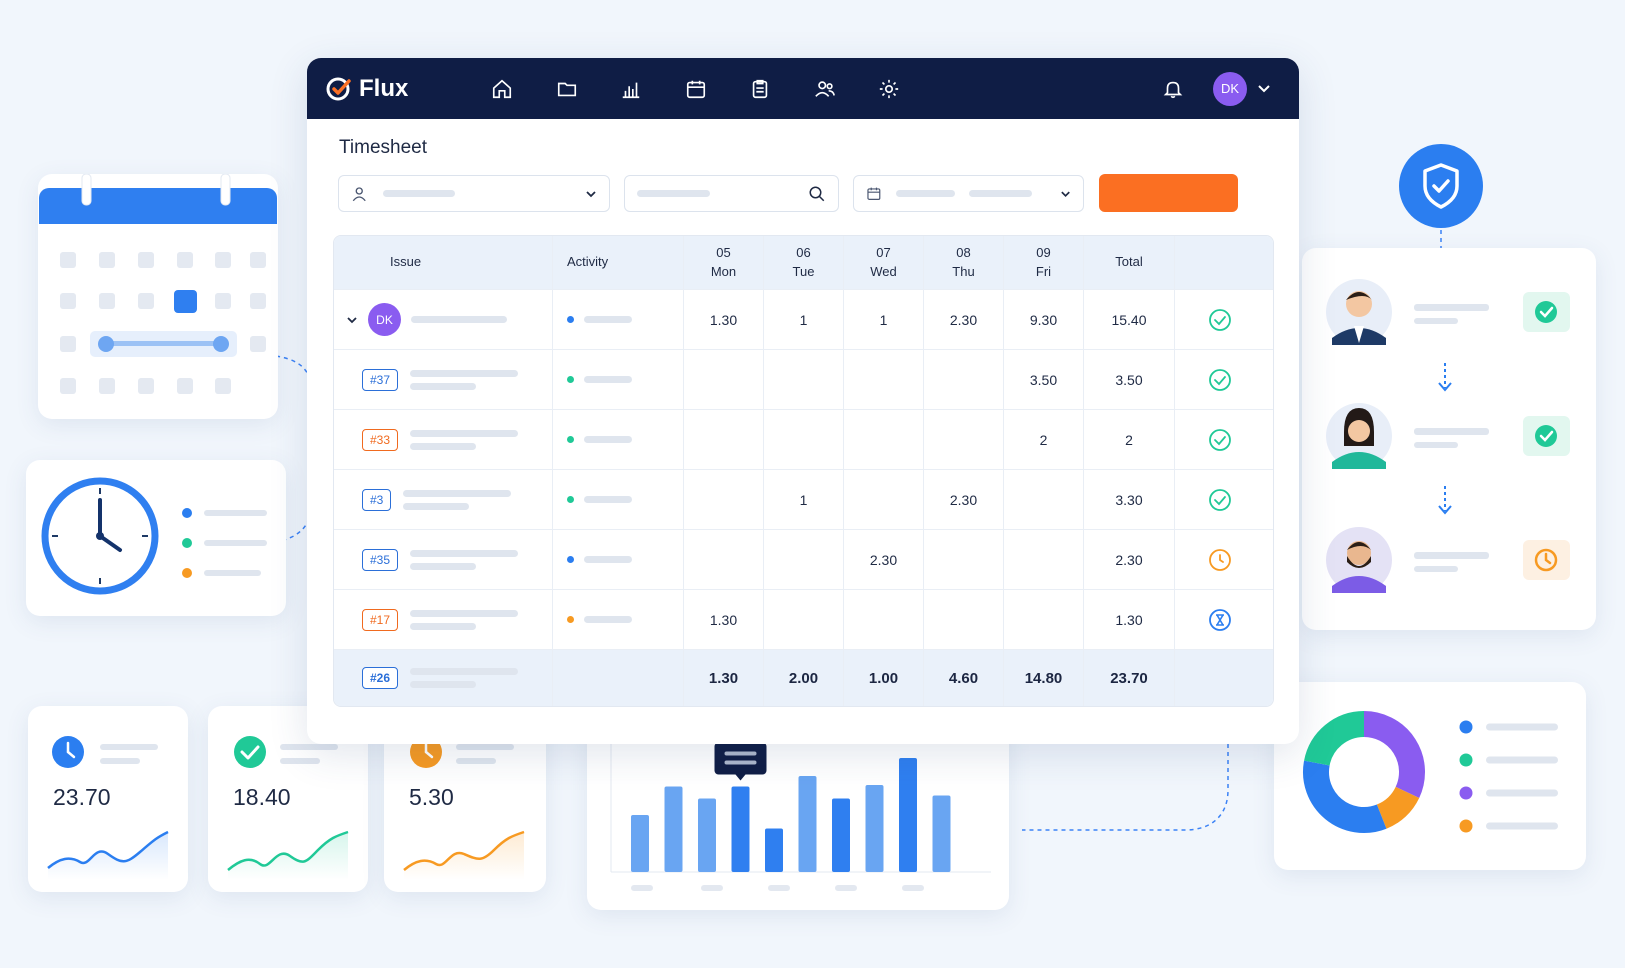  I want to click on bar-chart, so click(800, 816).